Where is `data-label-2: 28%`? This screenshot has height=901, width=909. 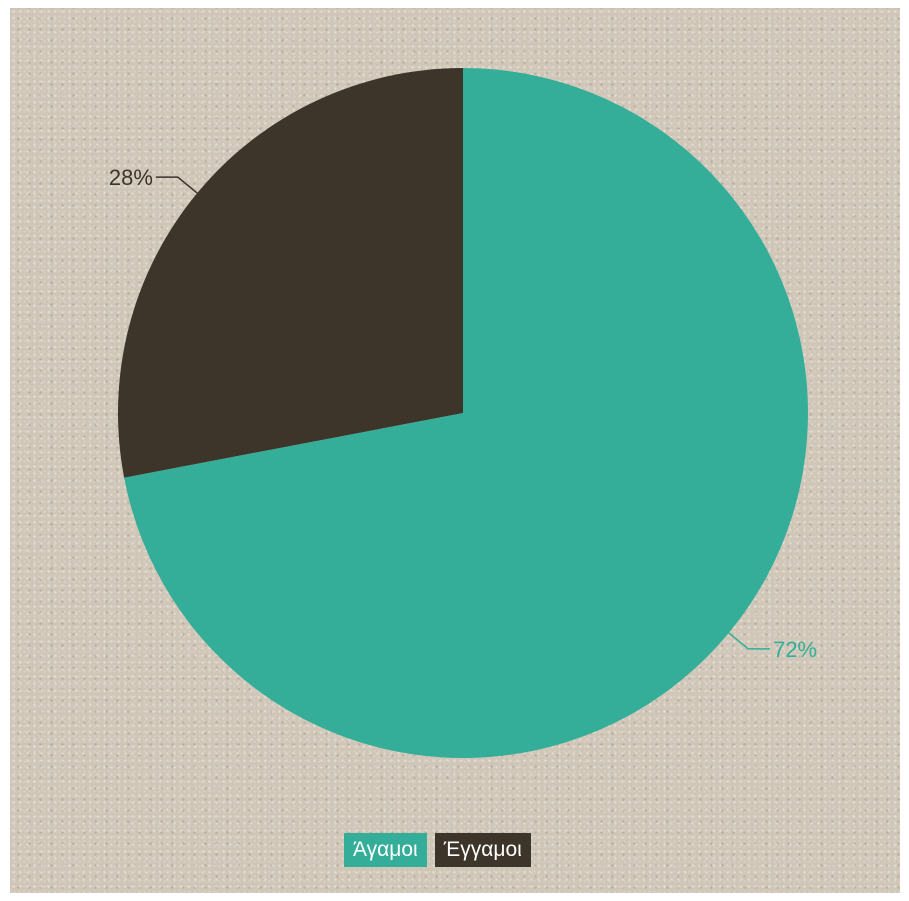 data-label-2: 28% is located at coordinates (131, 177).